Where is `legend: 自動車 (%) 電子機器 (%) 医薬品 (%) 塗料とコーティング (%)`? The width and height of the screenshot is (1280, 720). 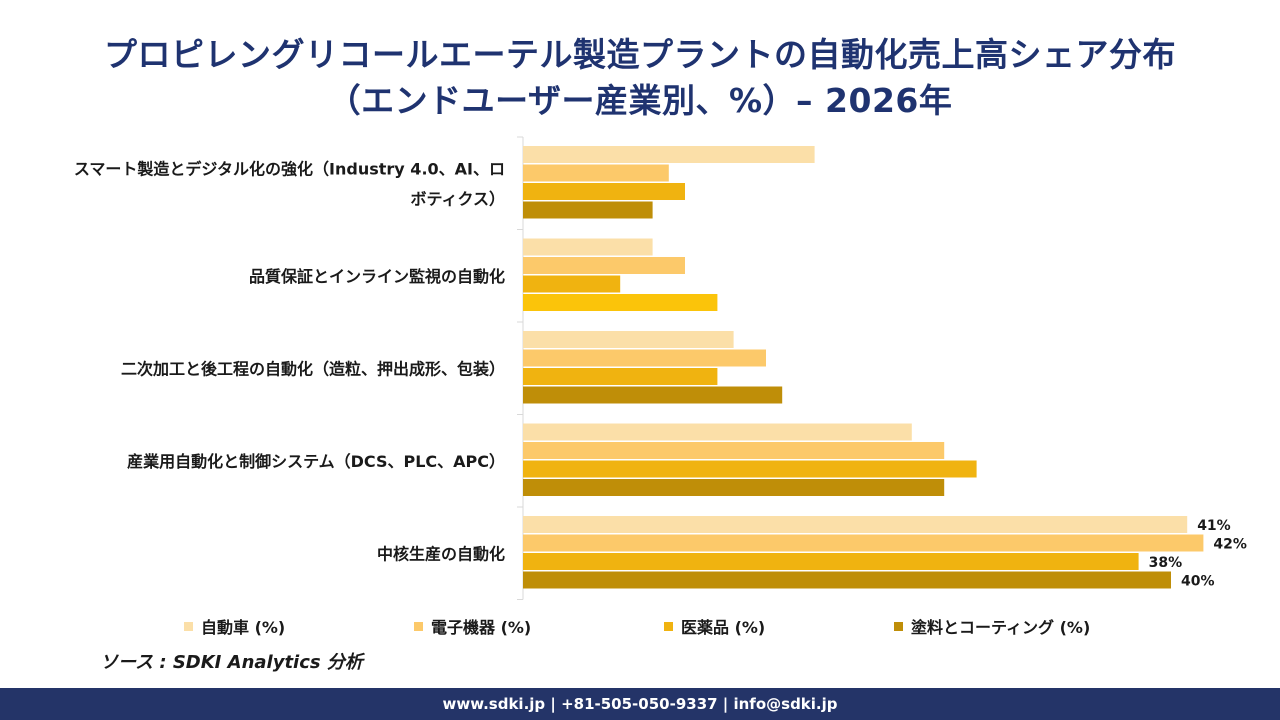 legend: 自動車 (%) 電子機器 (%) 医薬品 (%) 塗料とコーティング (%) is located at coordinates (640, 626).